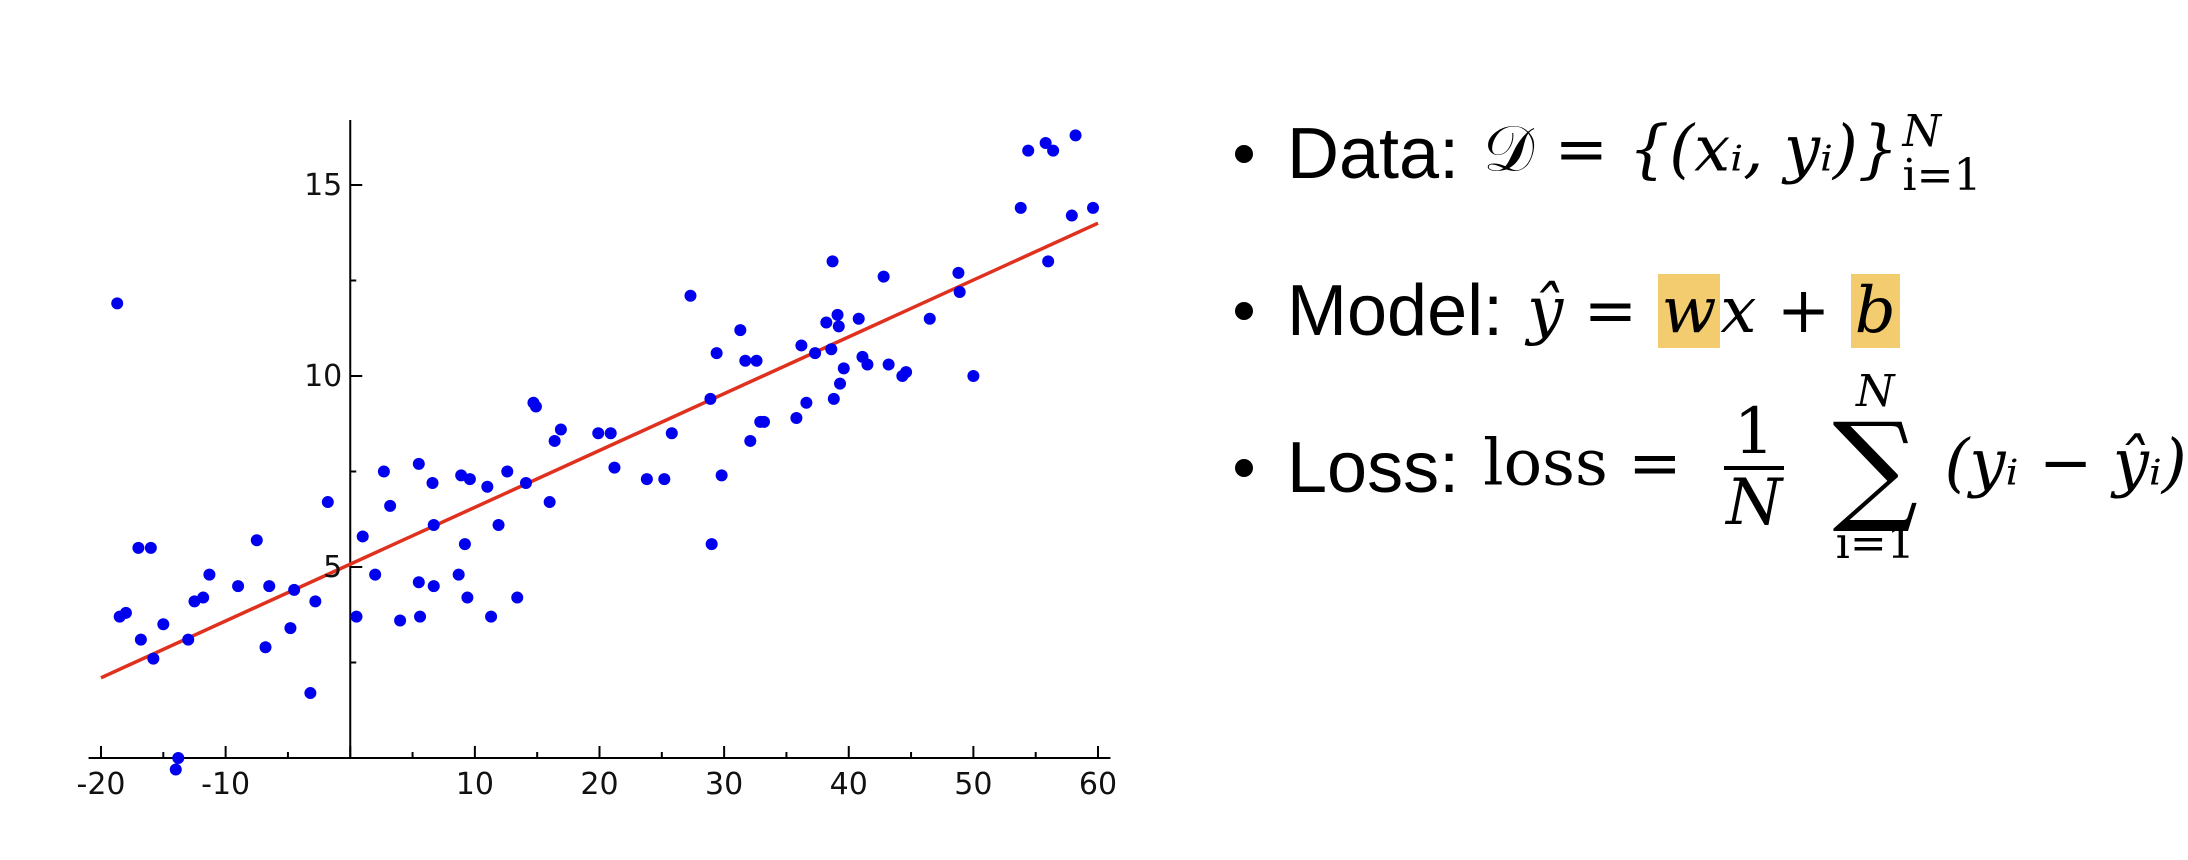 The height and width of the screenshot is (860, 2188). I want to click on loss-formula: loss = 1 N N ∑ i=1 (yᵢ − ŷᵢ)2, so click(1835, 468).